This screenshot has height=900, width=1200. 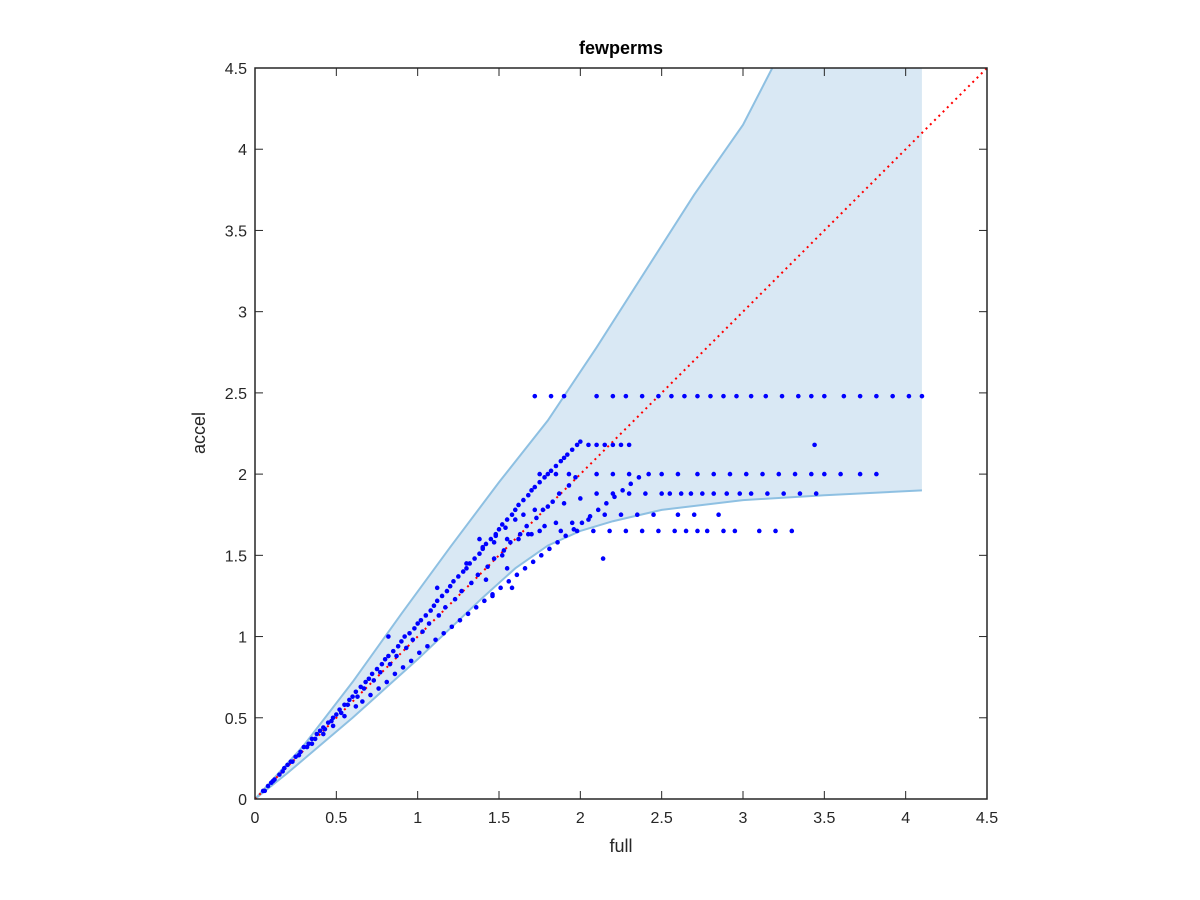 I want to click on y-tick-label: 3, so click(x=242, y=313).